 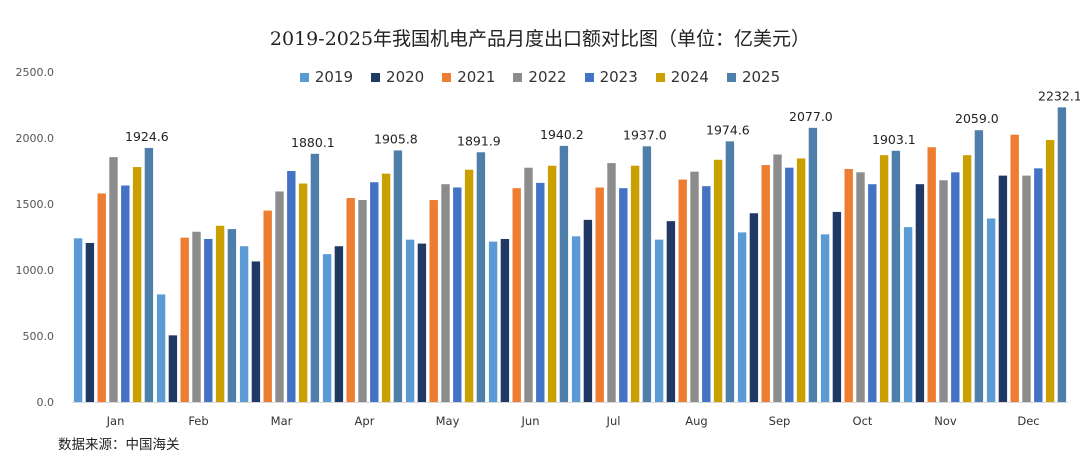 What do you see at coordinates (396, 138) in the screenshot?
I see `data-label: 1905.8` at bounding box center [396, 138].